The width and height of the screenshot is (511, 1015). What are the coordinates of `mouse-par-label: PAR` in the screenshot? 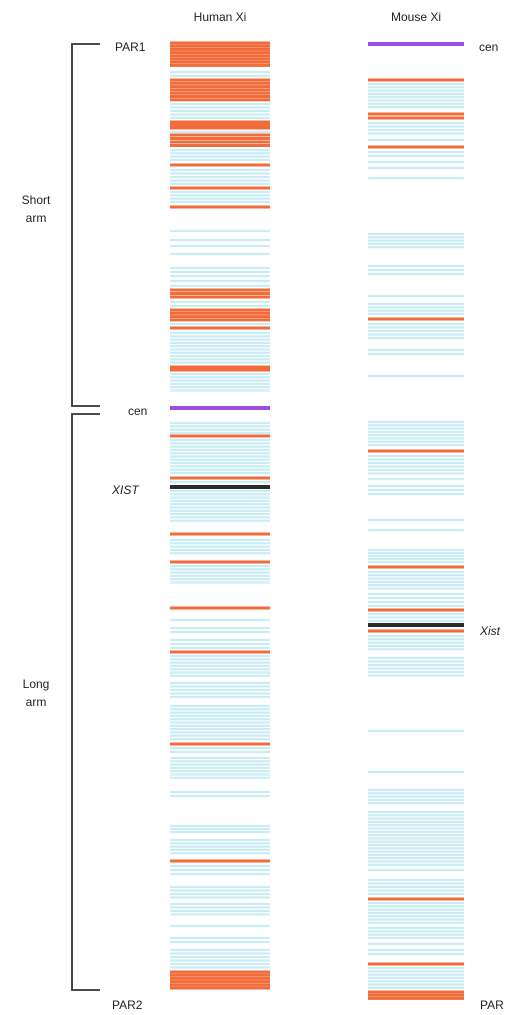 It's located at (492, 1005).